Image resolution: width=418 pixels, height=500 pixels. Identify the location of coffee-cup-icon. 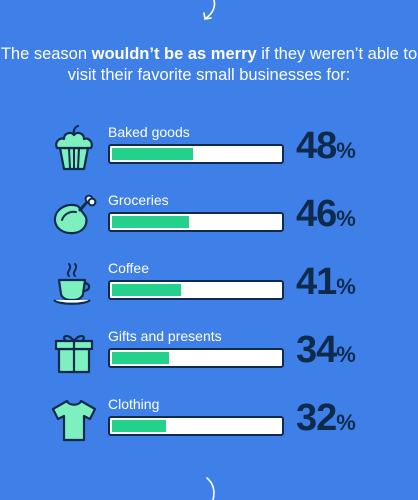
(72, 284).